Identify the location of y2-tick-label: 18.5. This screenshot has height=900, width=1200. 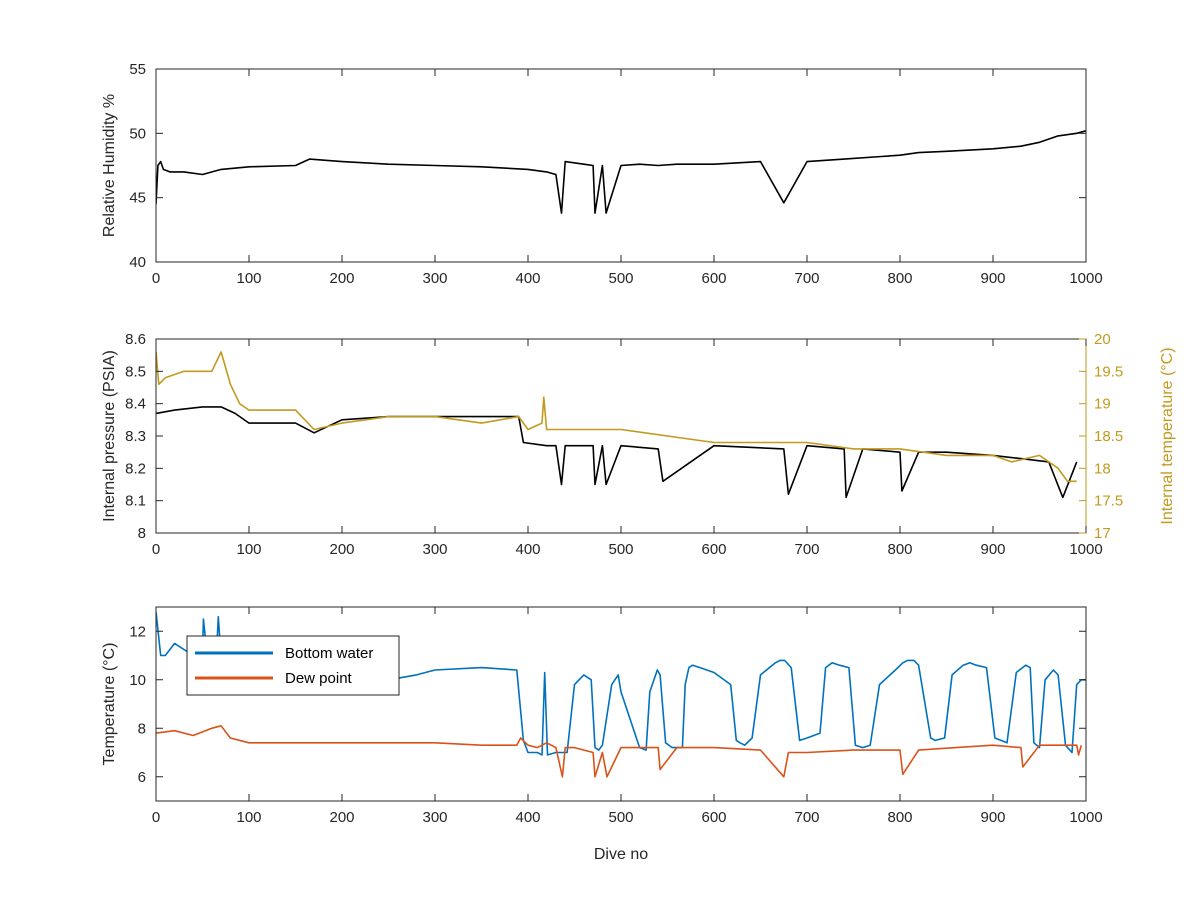
(1108, 436).